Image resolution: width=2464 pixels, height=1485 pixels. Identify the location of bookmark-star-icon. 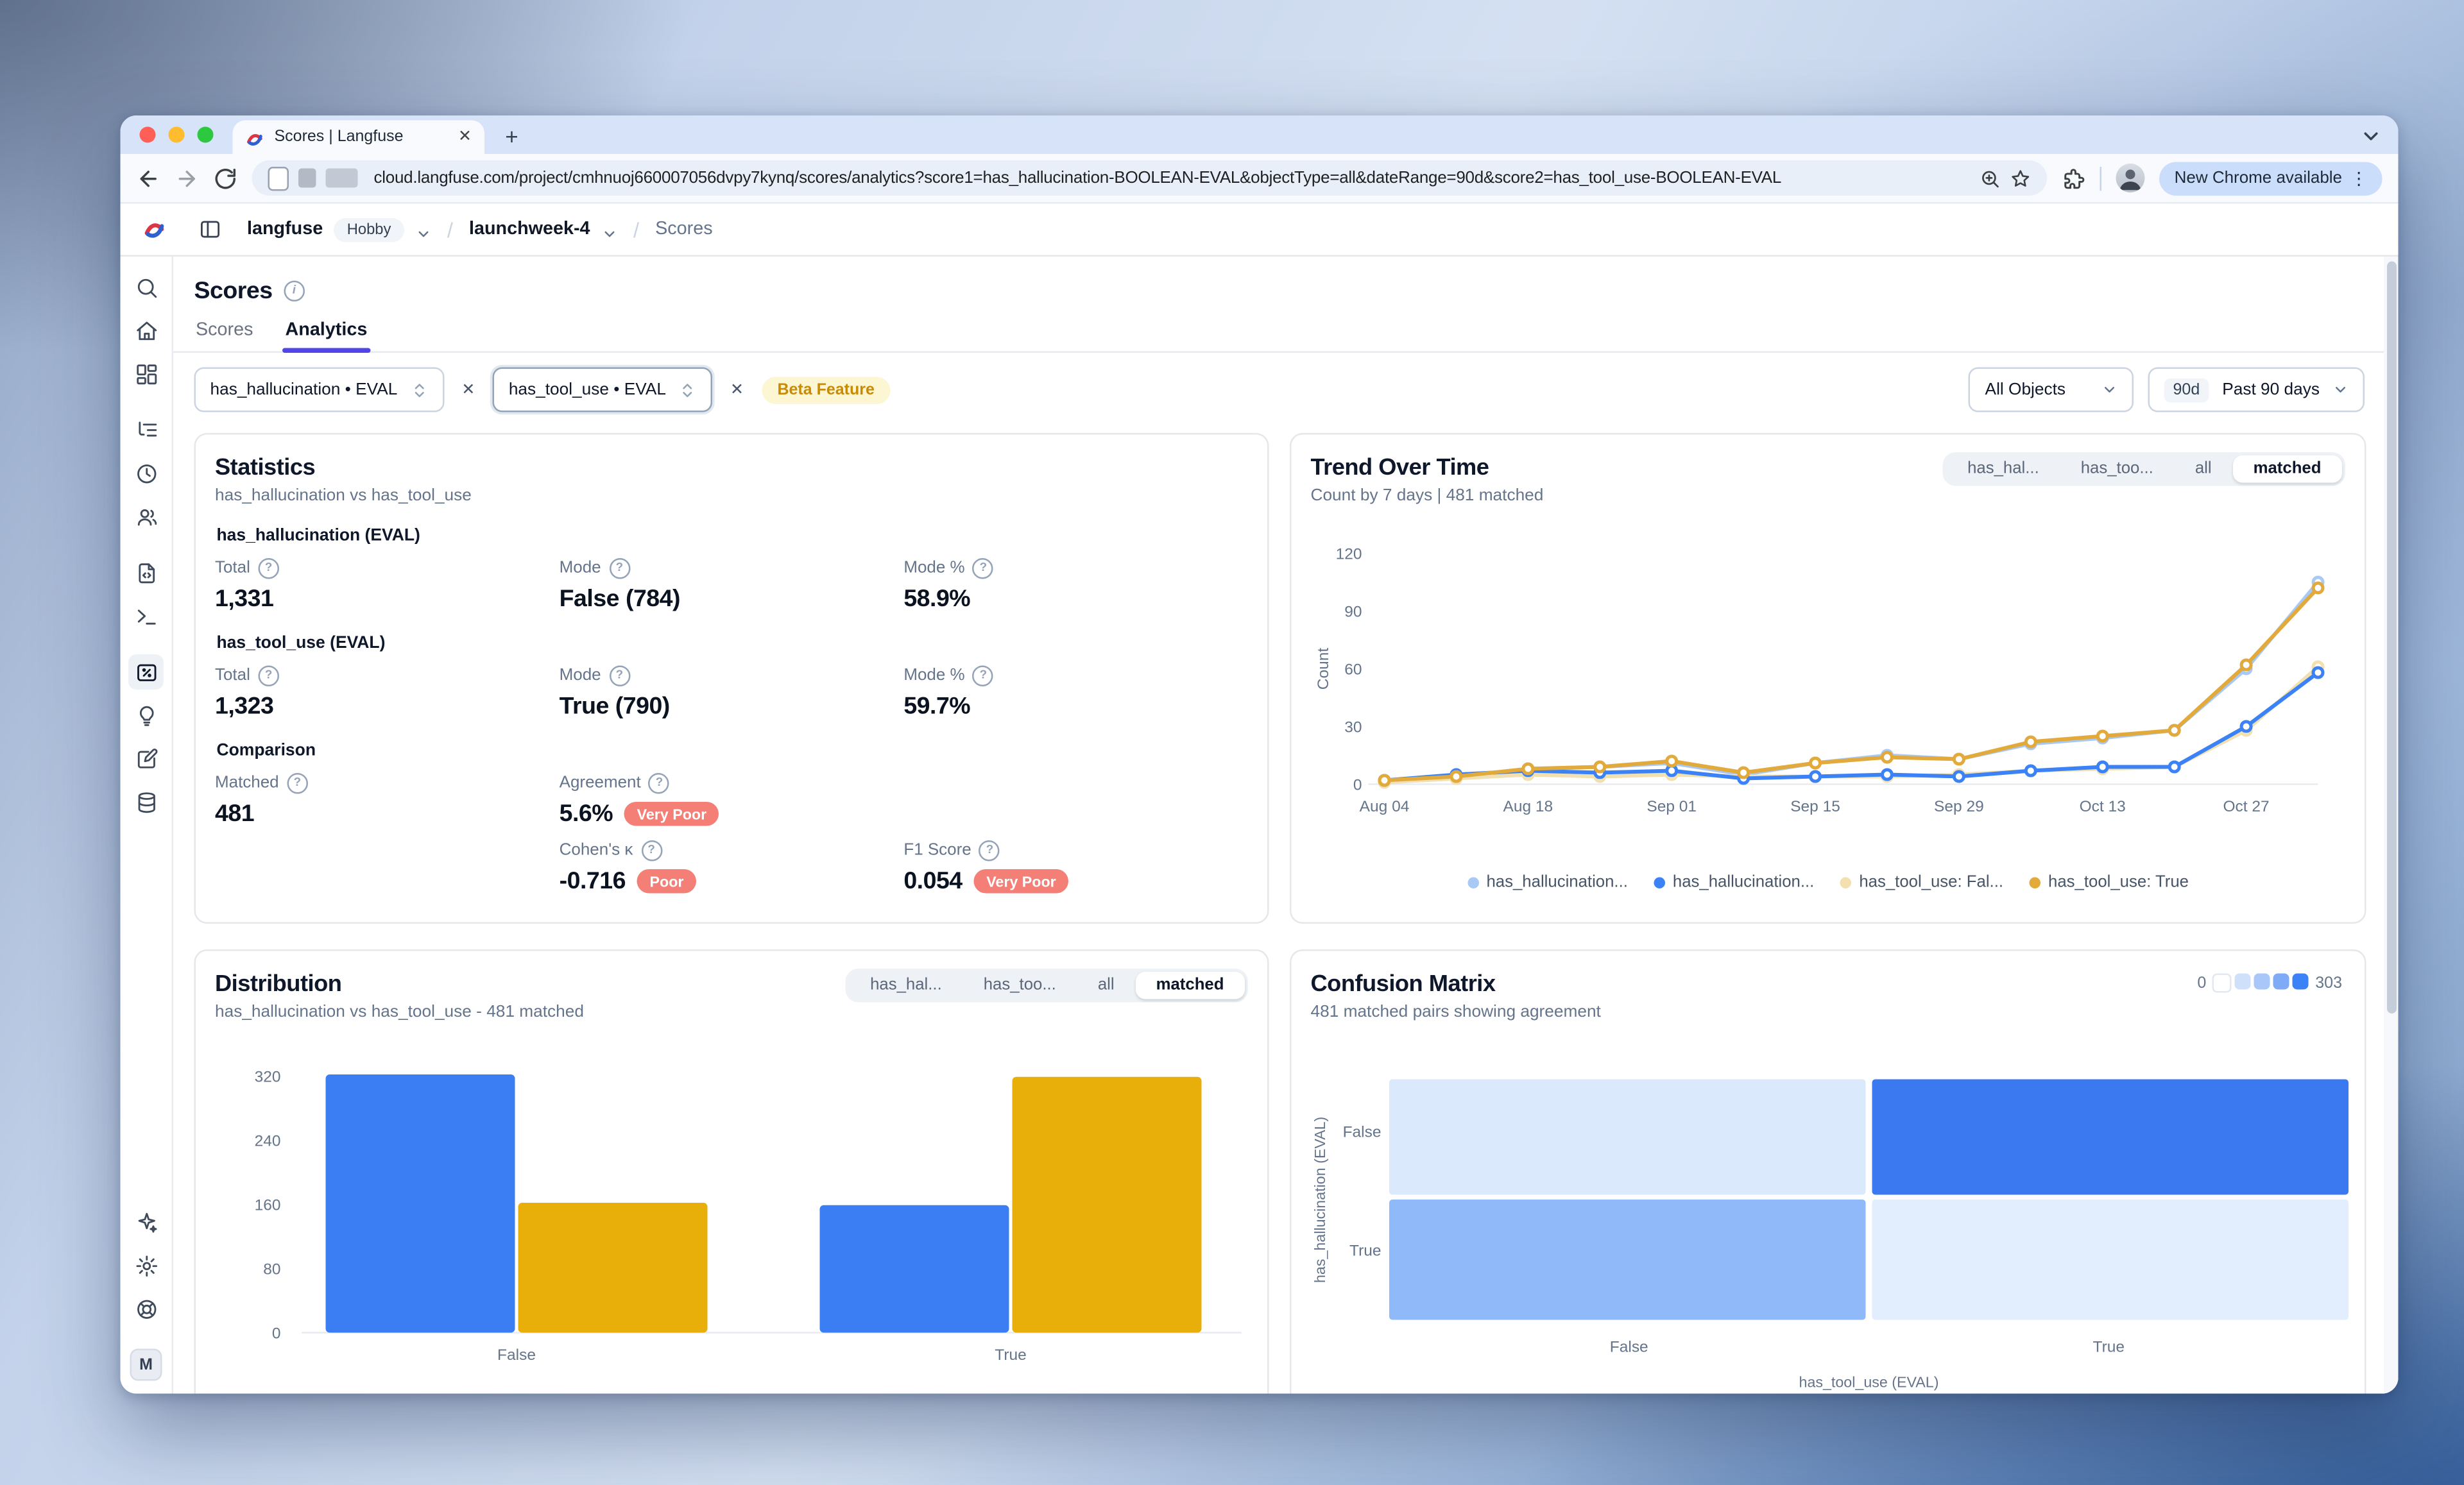
(2022, 178).